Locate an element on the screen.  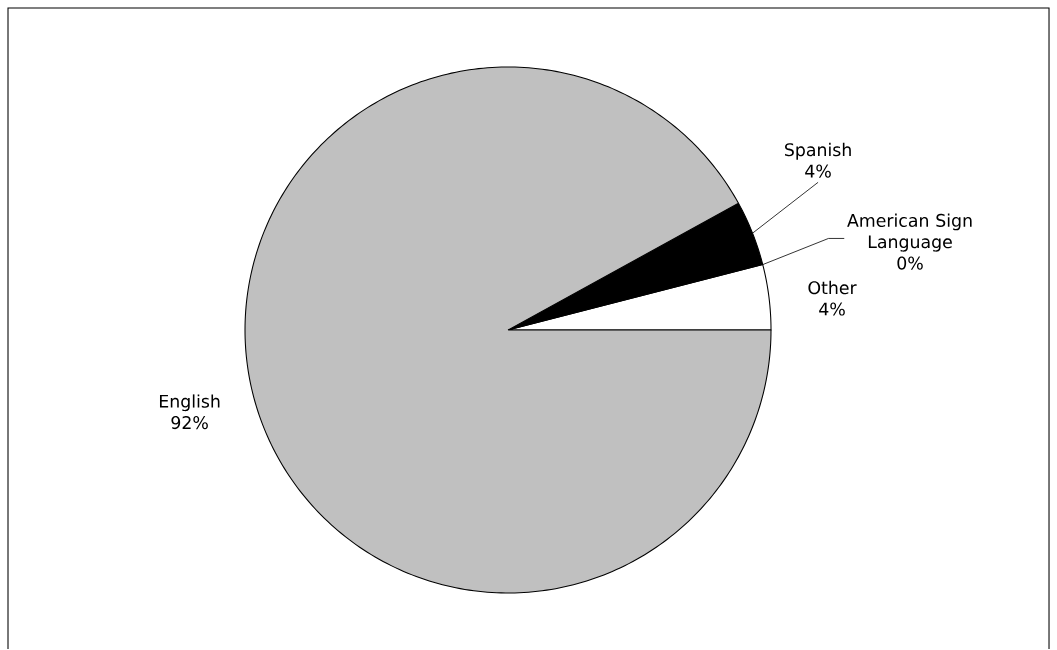
slice-label: Spanish is located at coordinates (817, 151).